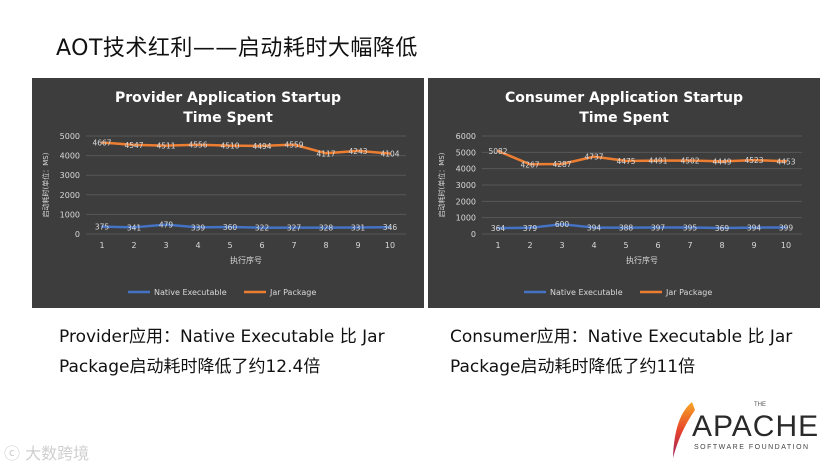 The image size is (832, 468). What do you see at coordinates (70, 175) in the screenshot?
I see `provider-ytick-label: 3000` at bounding box center [70, 175].